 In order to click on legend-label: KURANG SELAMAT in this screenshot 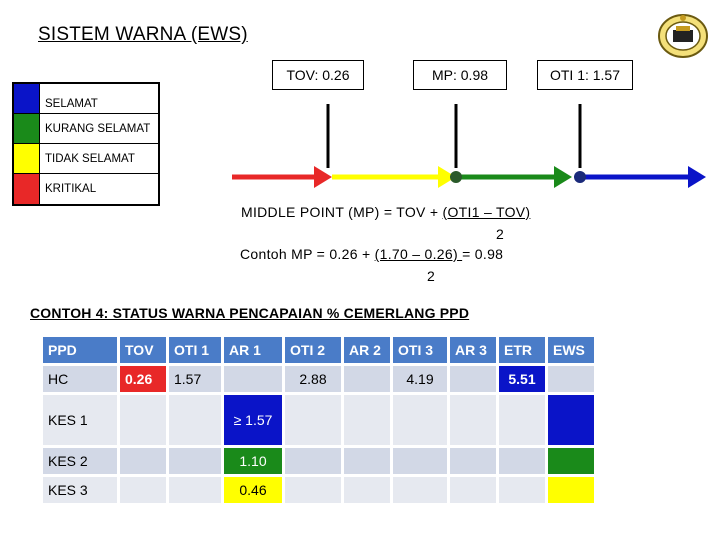, I will do `click(98, 128)`.